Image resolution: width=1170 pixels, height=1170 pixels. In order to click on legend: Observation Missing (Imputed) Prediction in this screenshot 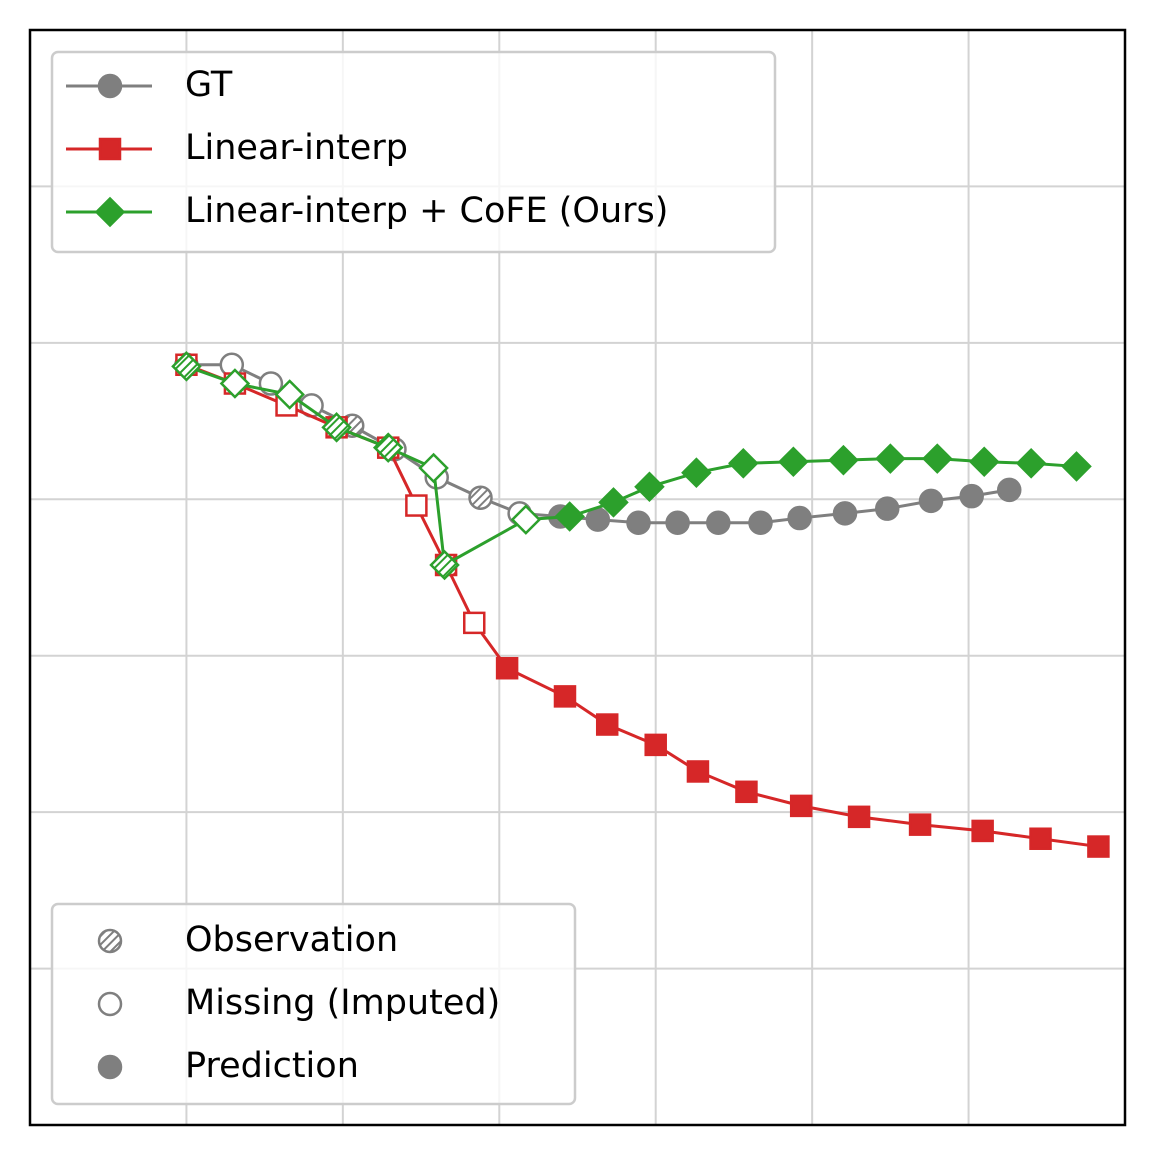, I will do `click(313, 1004)`.